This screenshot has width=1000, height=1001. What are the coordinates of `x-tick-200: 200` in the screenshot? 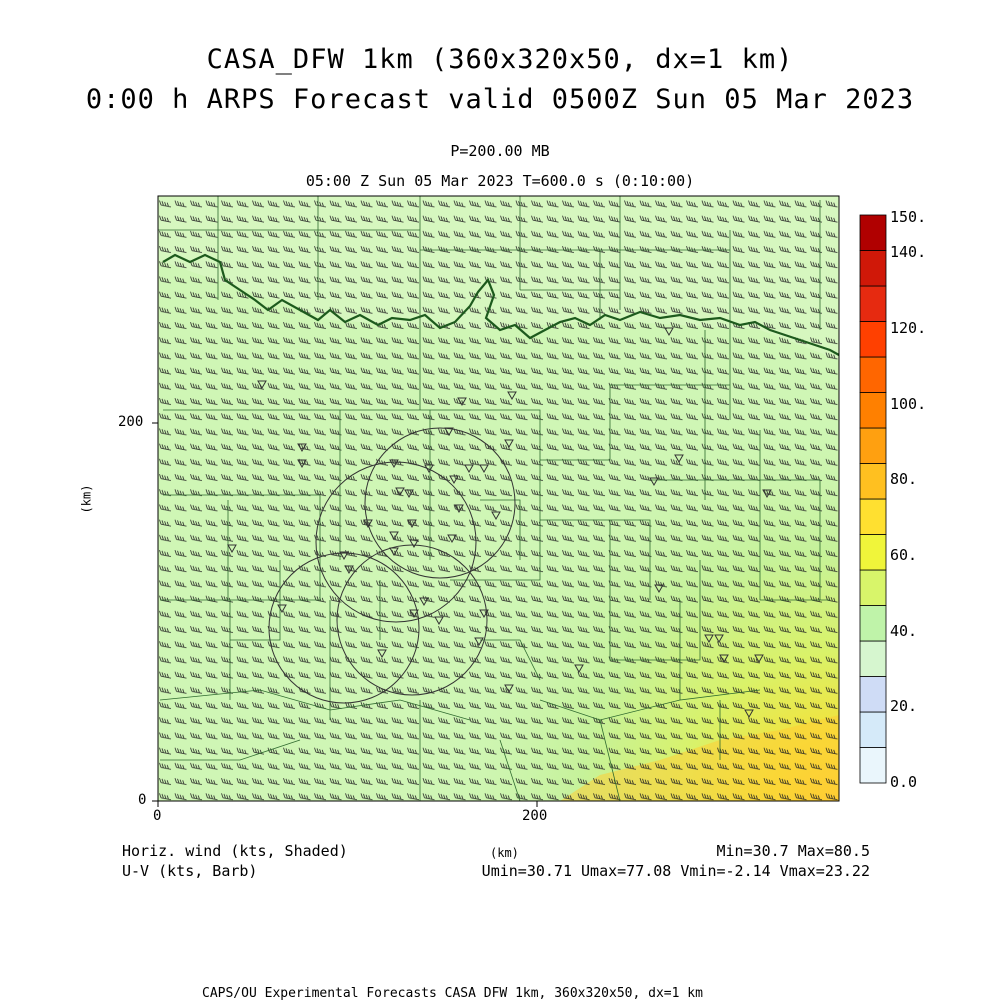 It's located at (535, 816).